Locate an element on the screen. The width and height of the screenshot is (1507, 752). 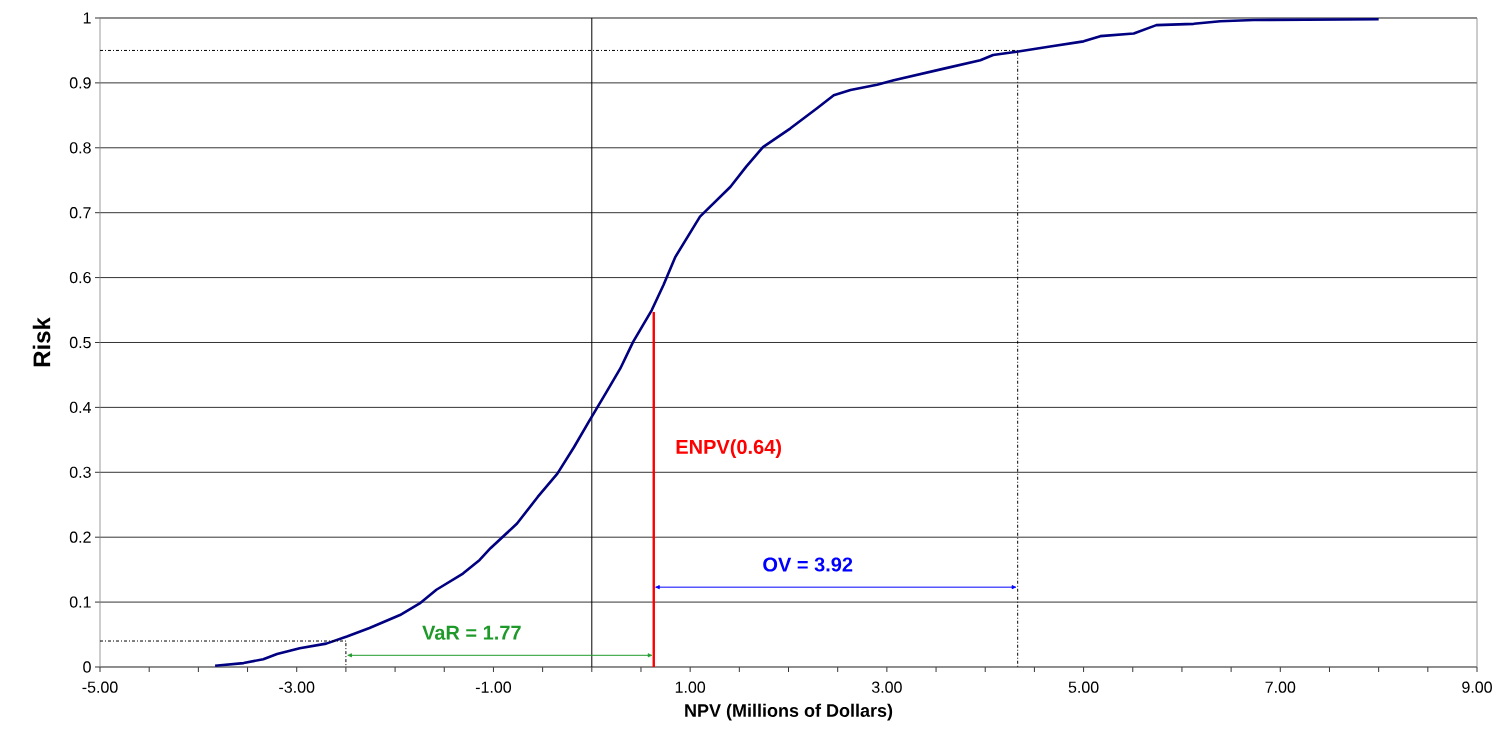
x-tick-label: 3.00 is located at coordinates (886, 687).